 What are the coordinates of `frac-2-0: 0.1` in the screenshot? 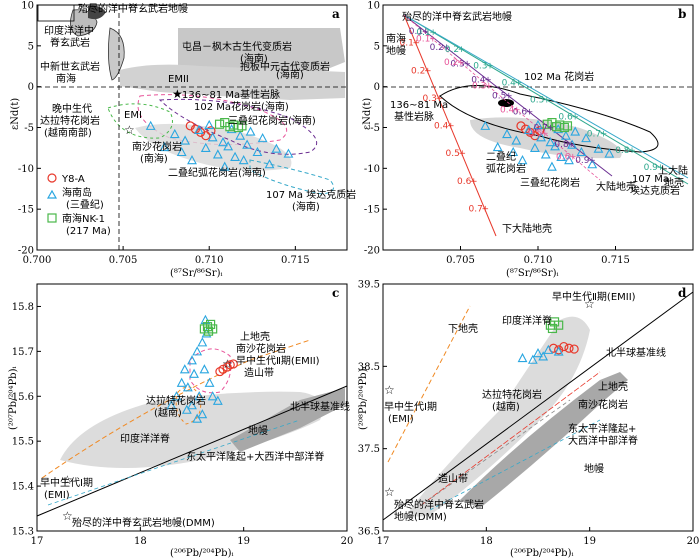 It's located at (423, 33).